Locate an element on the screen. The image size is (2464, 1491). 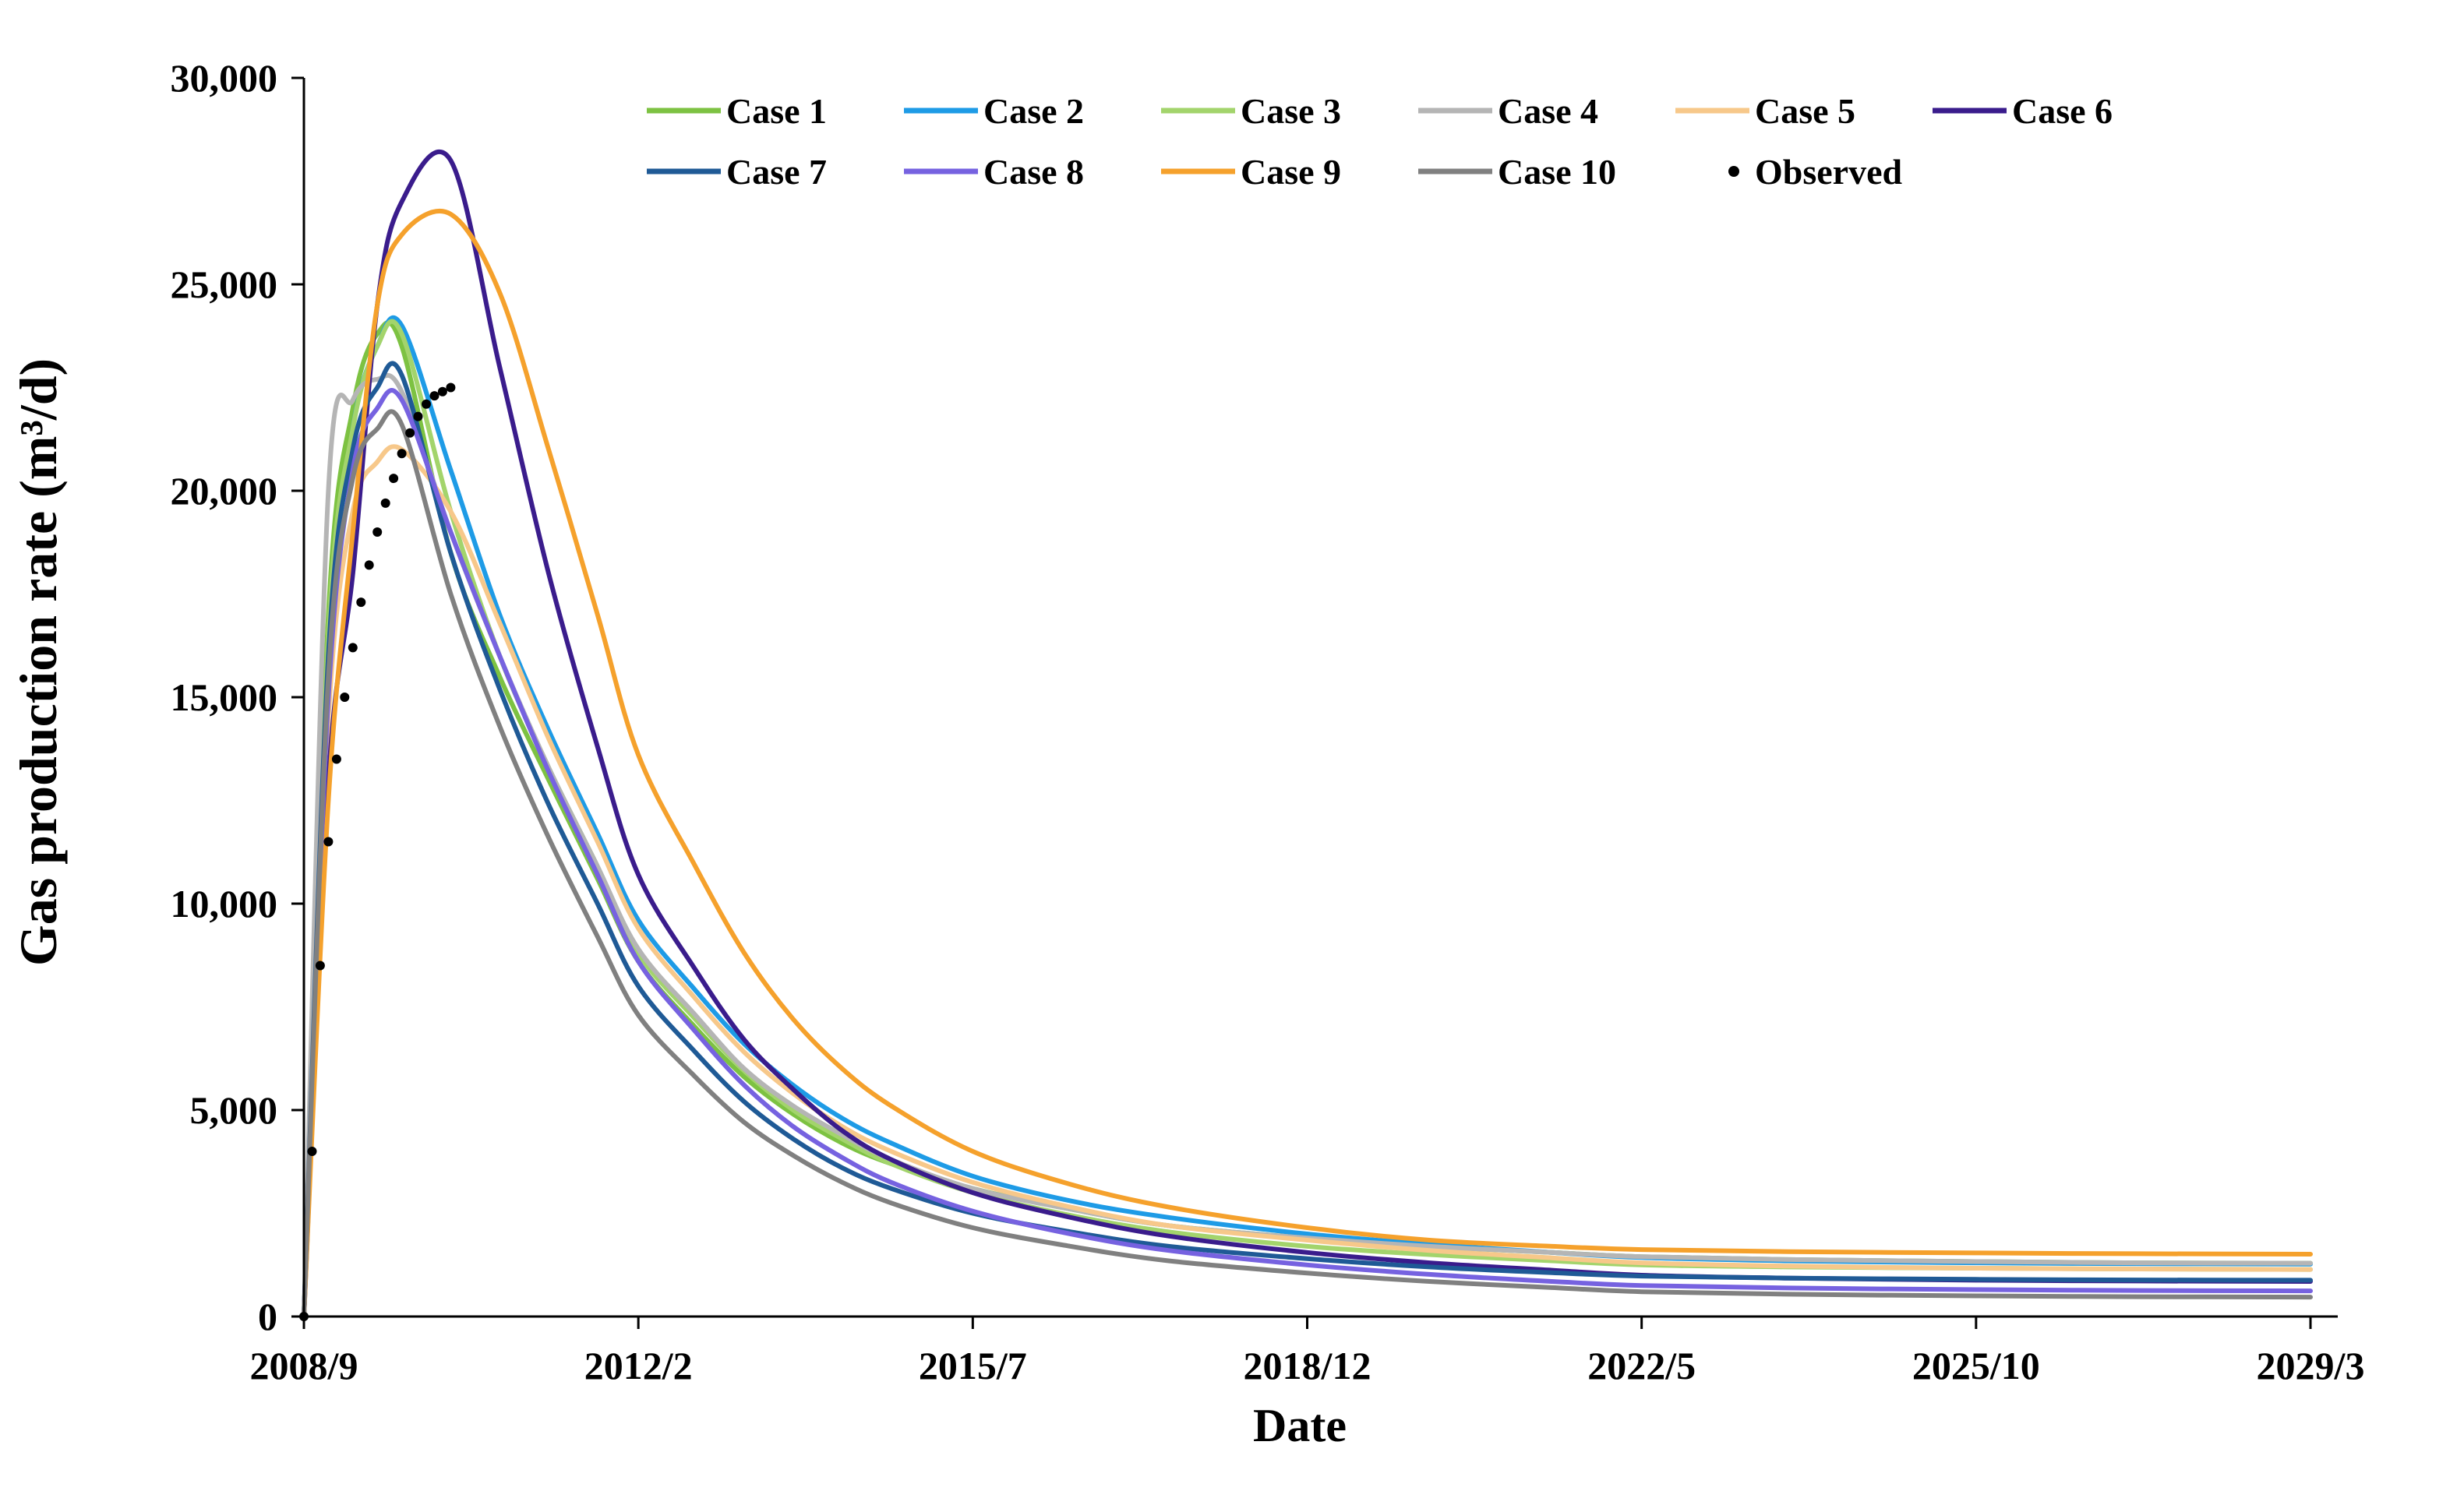
x-tick-label: 2022/5 is located at coordinates (1642, 1365).